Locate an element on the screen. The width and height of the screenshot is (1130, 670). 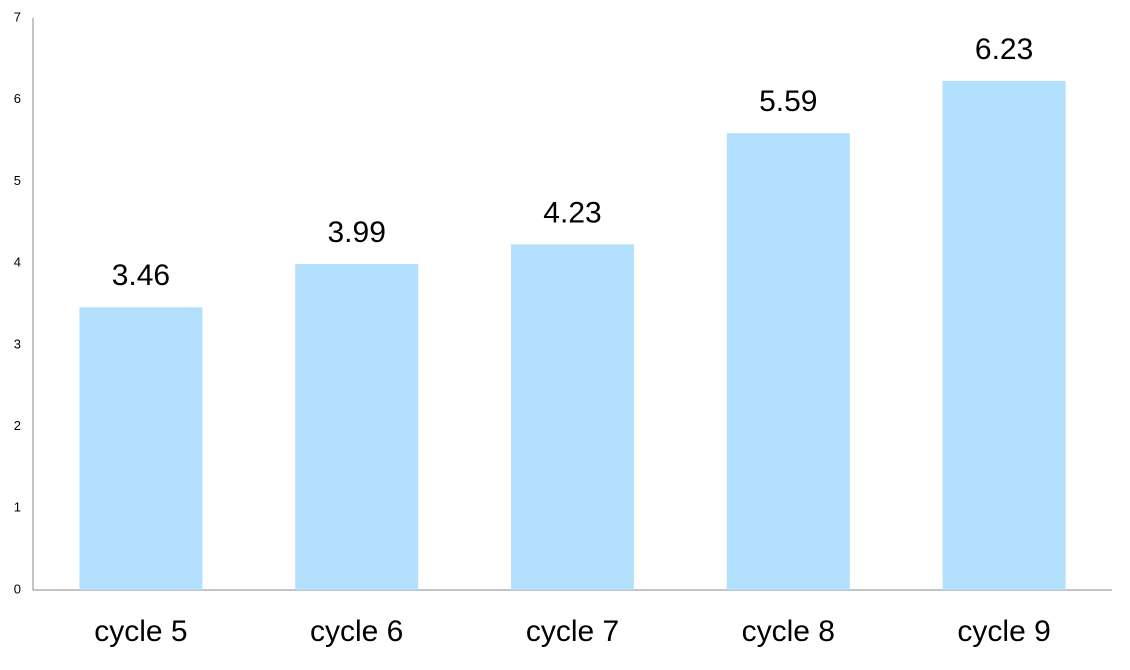
x-tick-label: cycle 7 is located at coordinates (572, 631).